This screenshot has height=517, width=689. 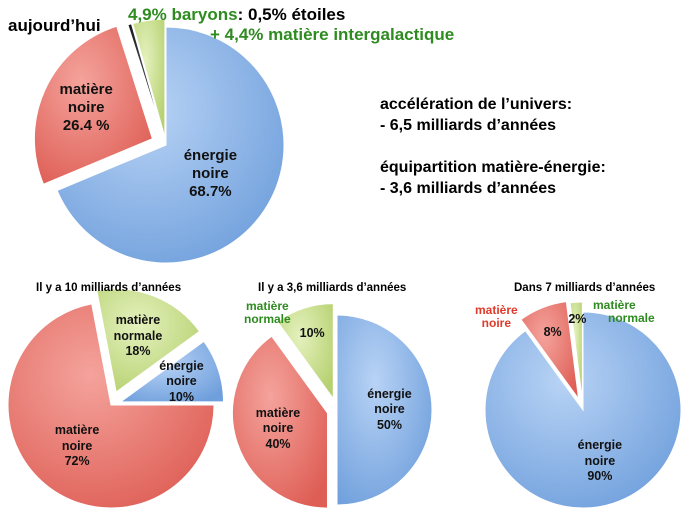 I want to click on pie2-slice-normal, so click(x=148, y=340).